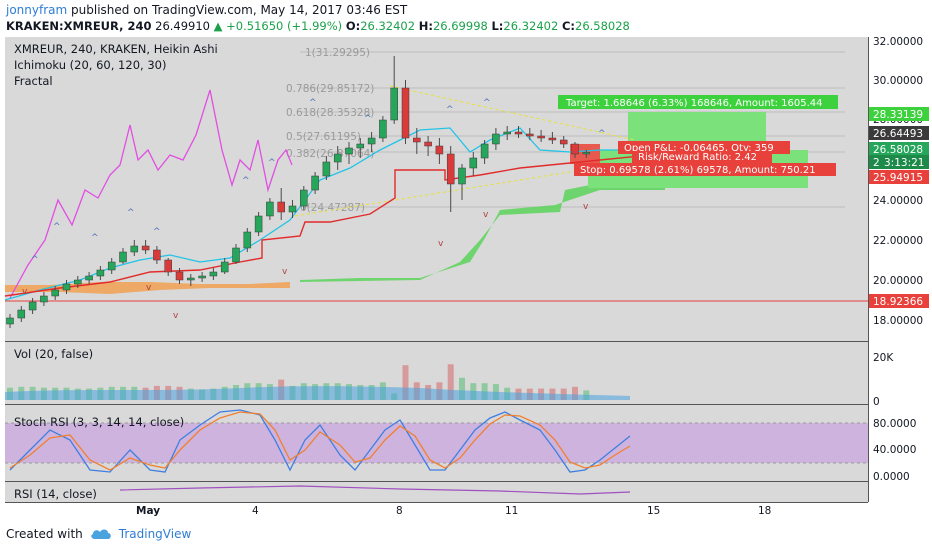 The image size is (932, 550). What do you see at coordinates (182, 26) in the screenshot?
I see `last-price: 26.49910` at bounding box center [182, 26].